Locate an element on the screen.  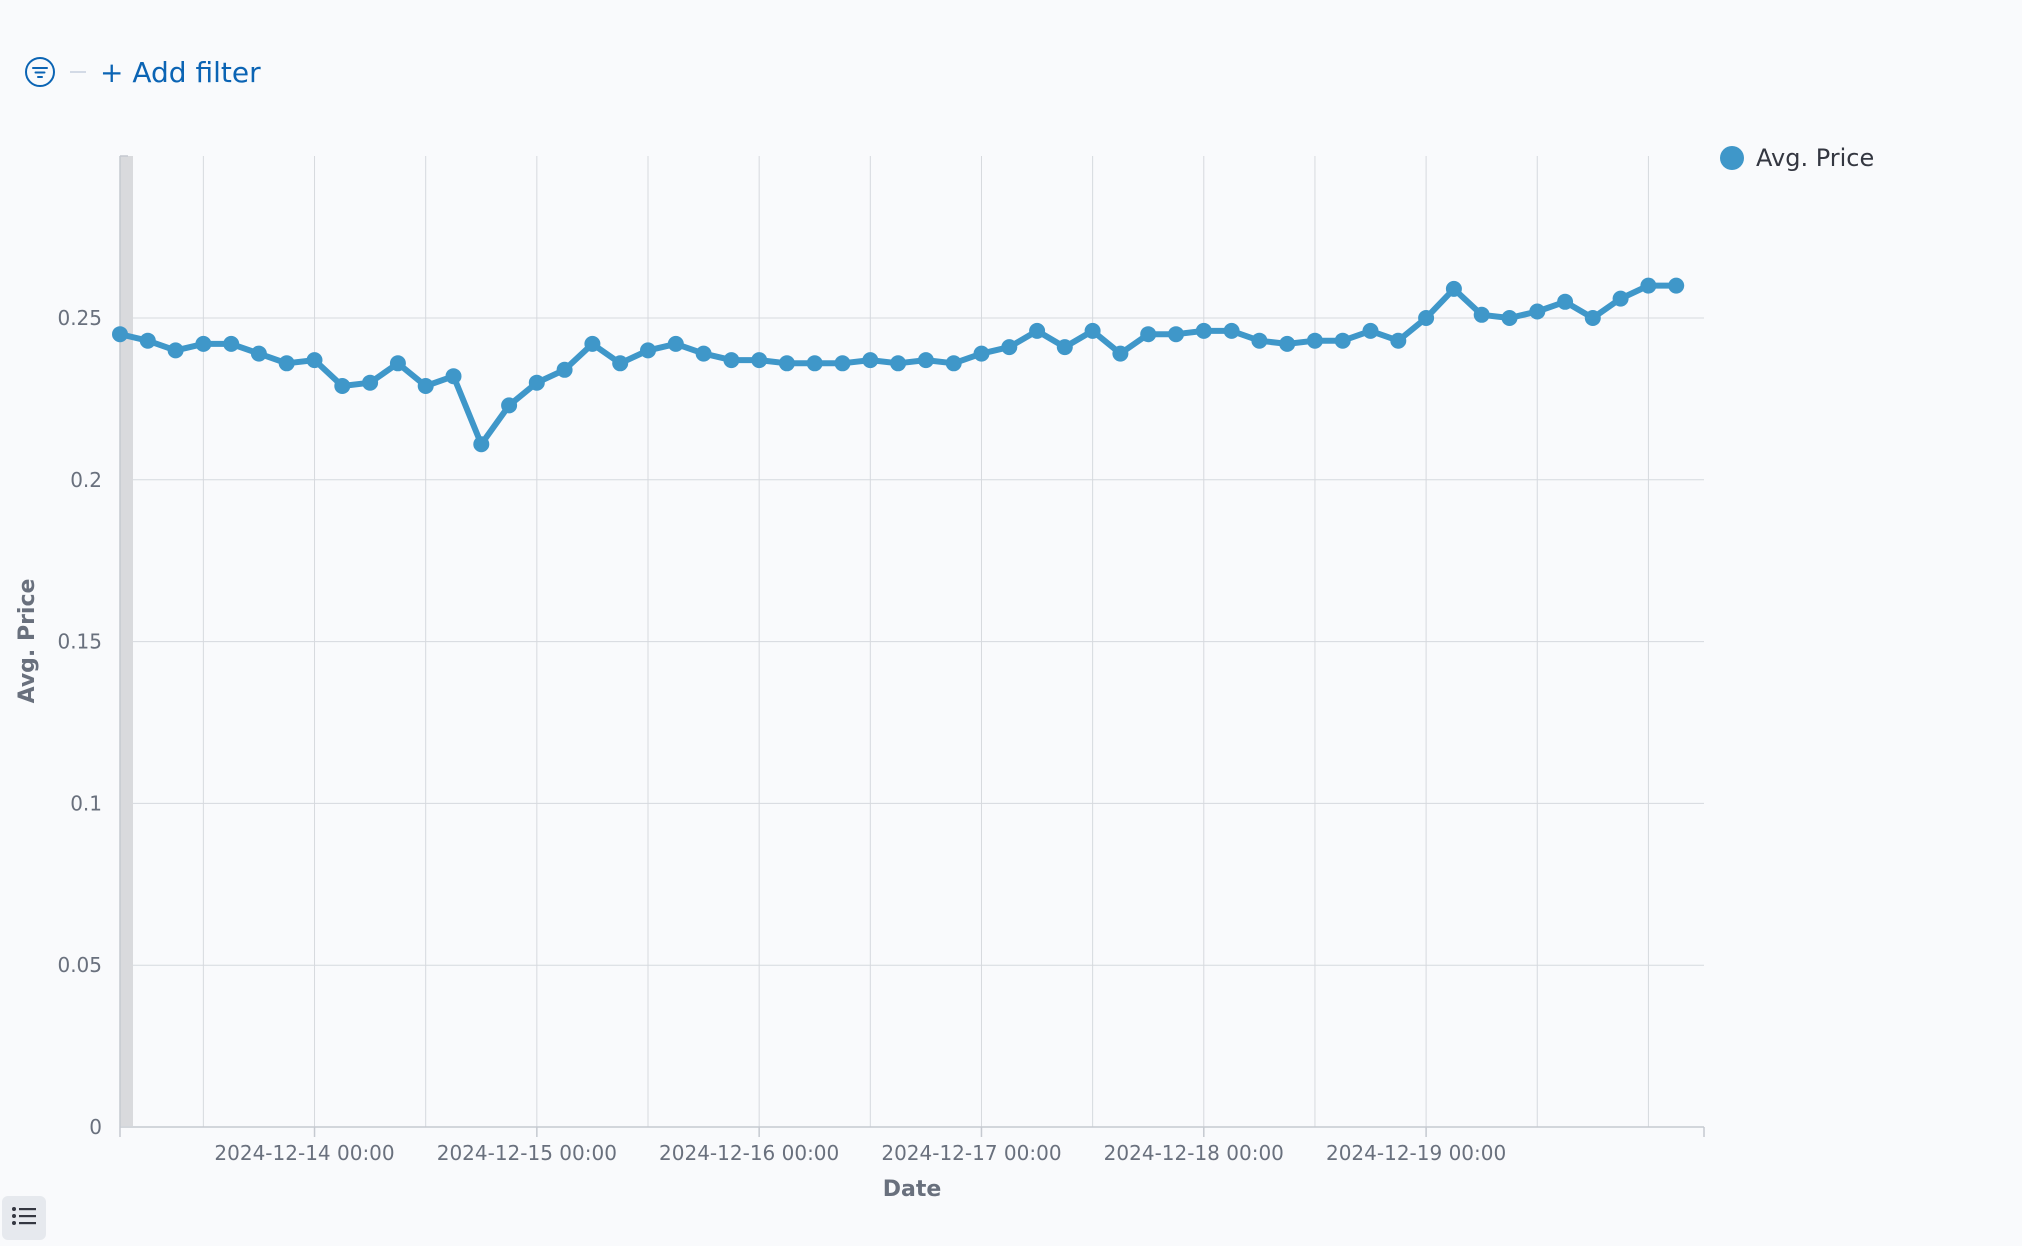
y-tick-label: 0.2 is located at coordinates (86, 480).